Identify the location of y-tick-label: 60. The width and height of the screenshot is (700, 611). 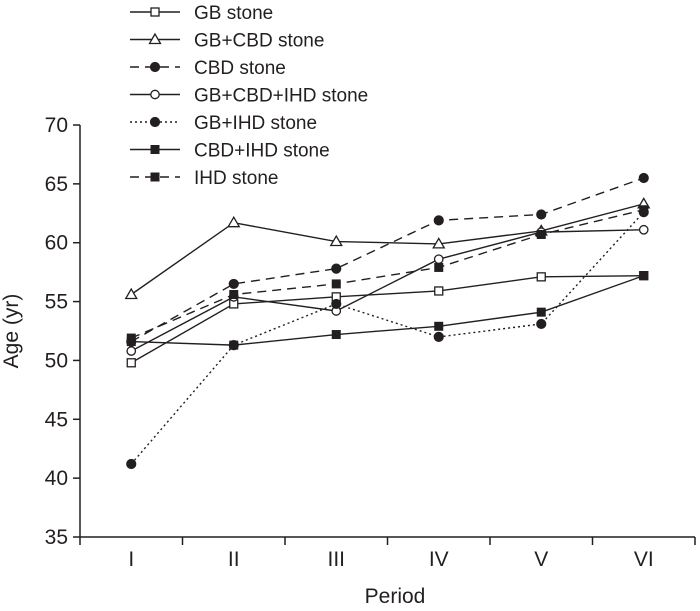
(56, 243).